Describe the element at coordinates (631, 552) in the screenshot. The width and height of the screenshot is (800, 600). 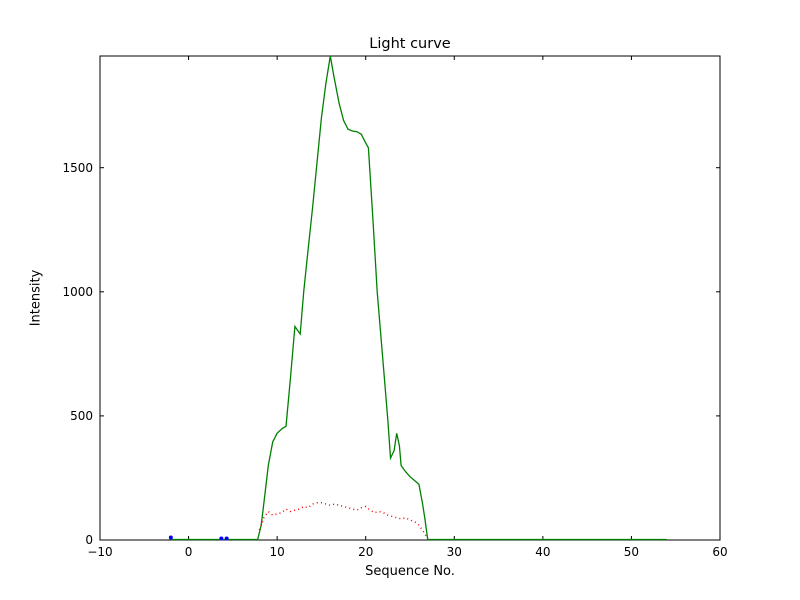
I see `x-tick-label: 50` at that location.